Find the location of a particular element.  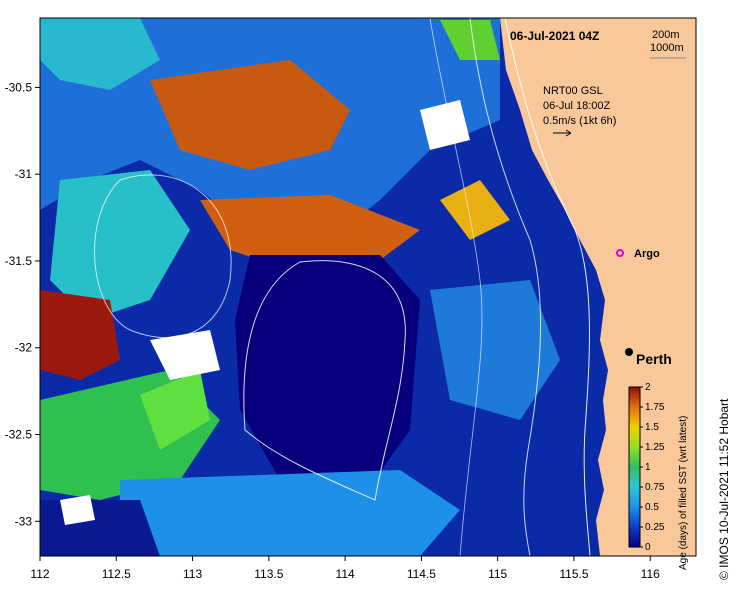

colorbar-ramp is located at coordinates (634, 467).